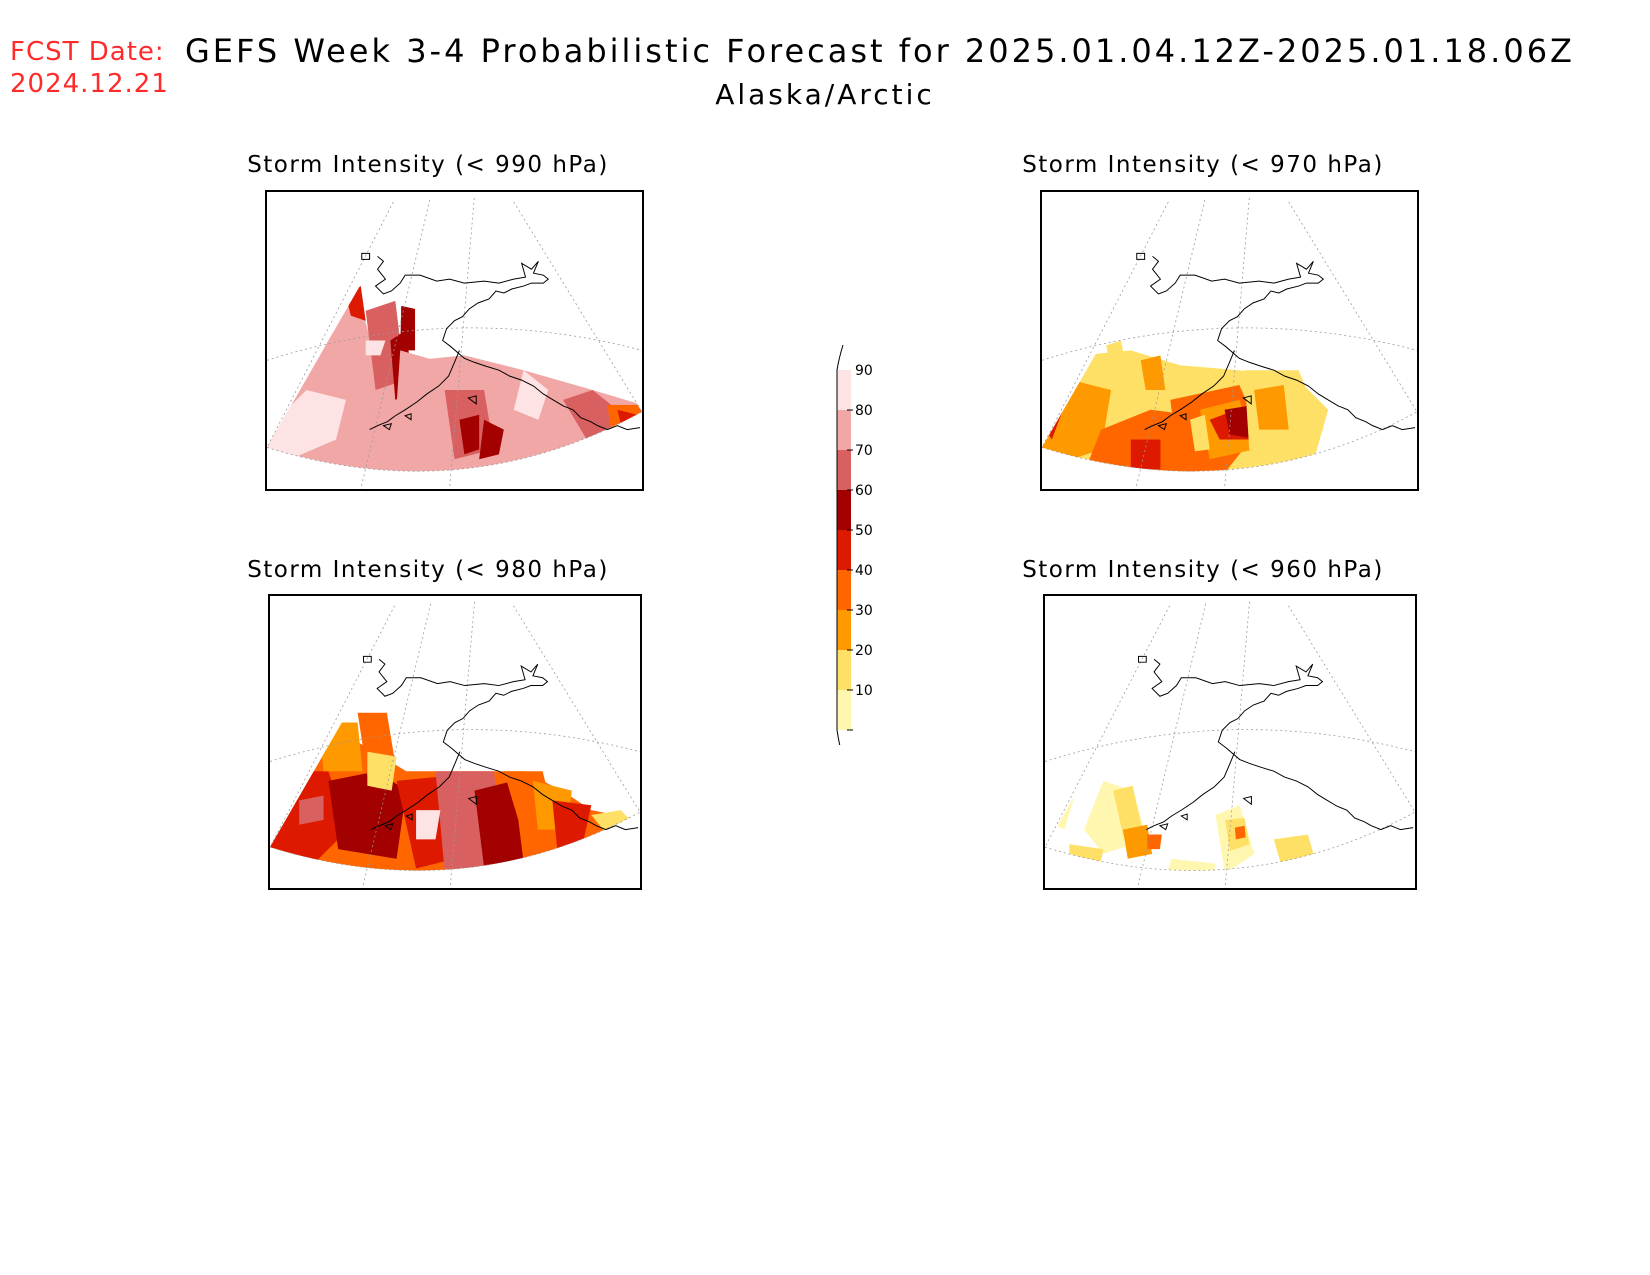 This screenshot has width=1650, height=1275. Describe the element at coordinates (864, 411) in the screenshot. I see `colorbar-tick-label: 80` at that location.